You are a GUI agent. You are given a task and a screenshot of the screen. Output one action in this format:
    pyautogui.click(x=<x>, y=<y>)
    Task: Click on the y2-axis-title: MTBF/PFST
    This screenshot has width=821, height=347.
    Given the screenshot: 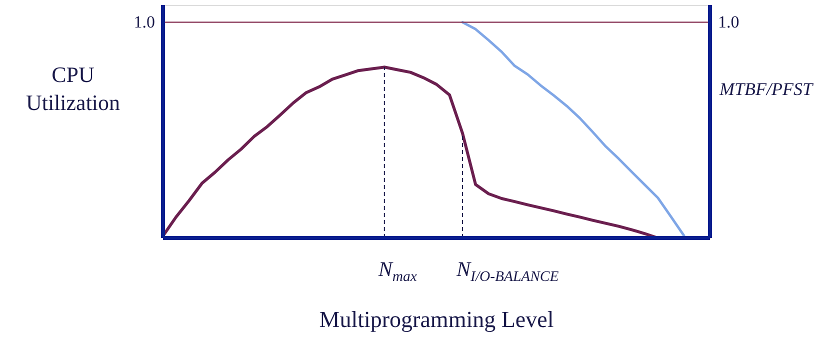 What is the action you would take?
    pyautogui.click(x=766, y=89)
    